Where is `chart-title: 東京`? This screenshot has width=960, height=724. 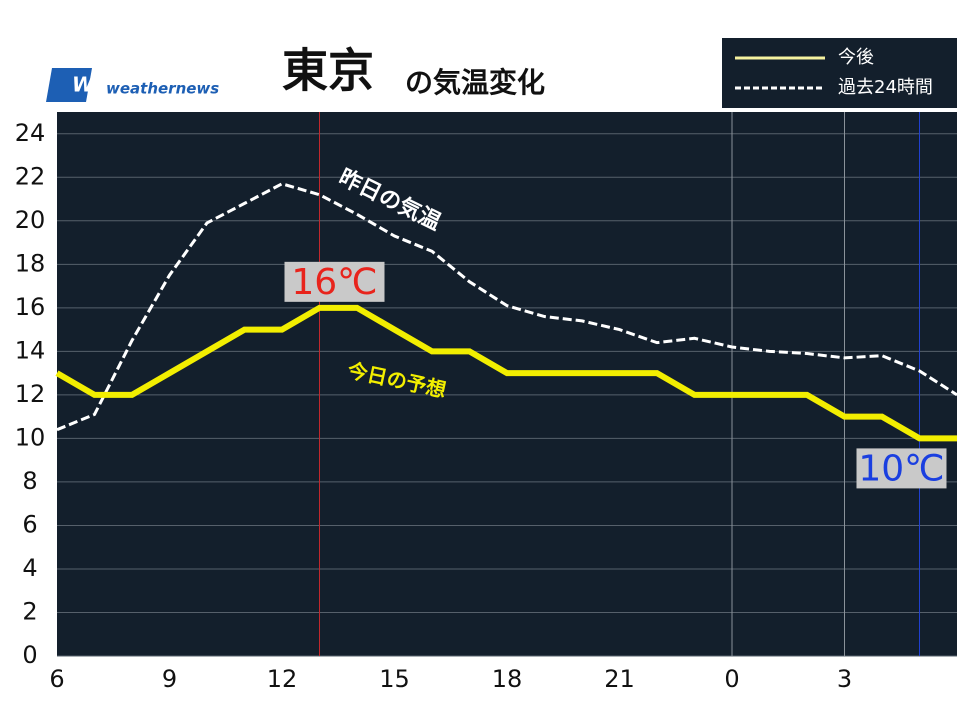
chart-title: 東京 is located at coordinates (328, 71).